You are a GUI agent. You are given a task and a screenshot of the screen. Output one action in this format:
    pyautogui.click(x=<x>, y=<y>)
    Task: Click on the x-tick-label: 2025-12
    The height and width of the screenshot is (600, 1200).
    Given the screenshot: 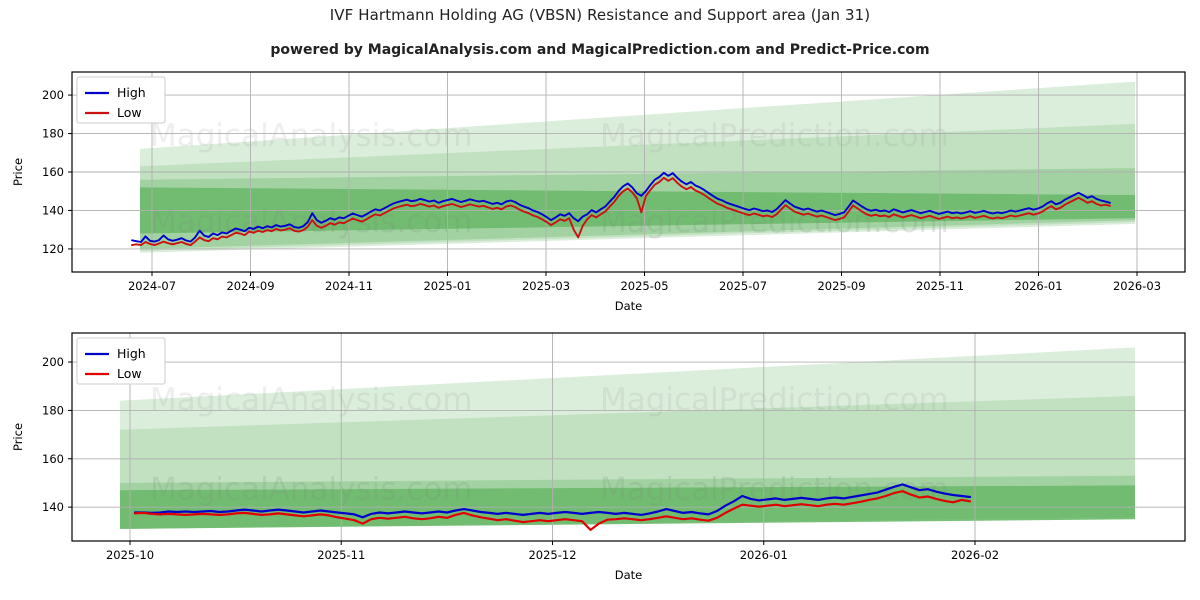 What is the action you would take?
    pyautogui.click(x=552, y=555)
    